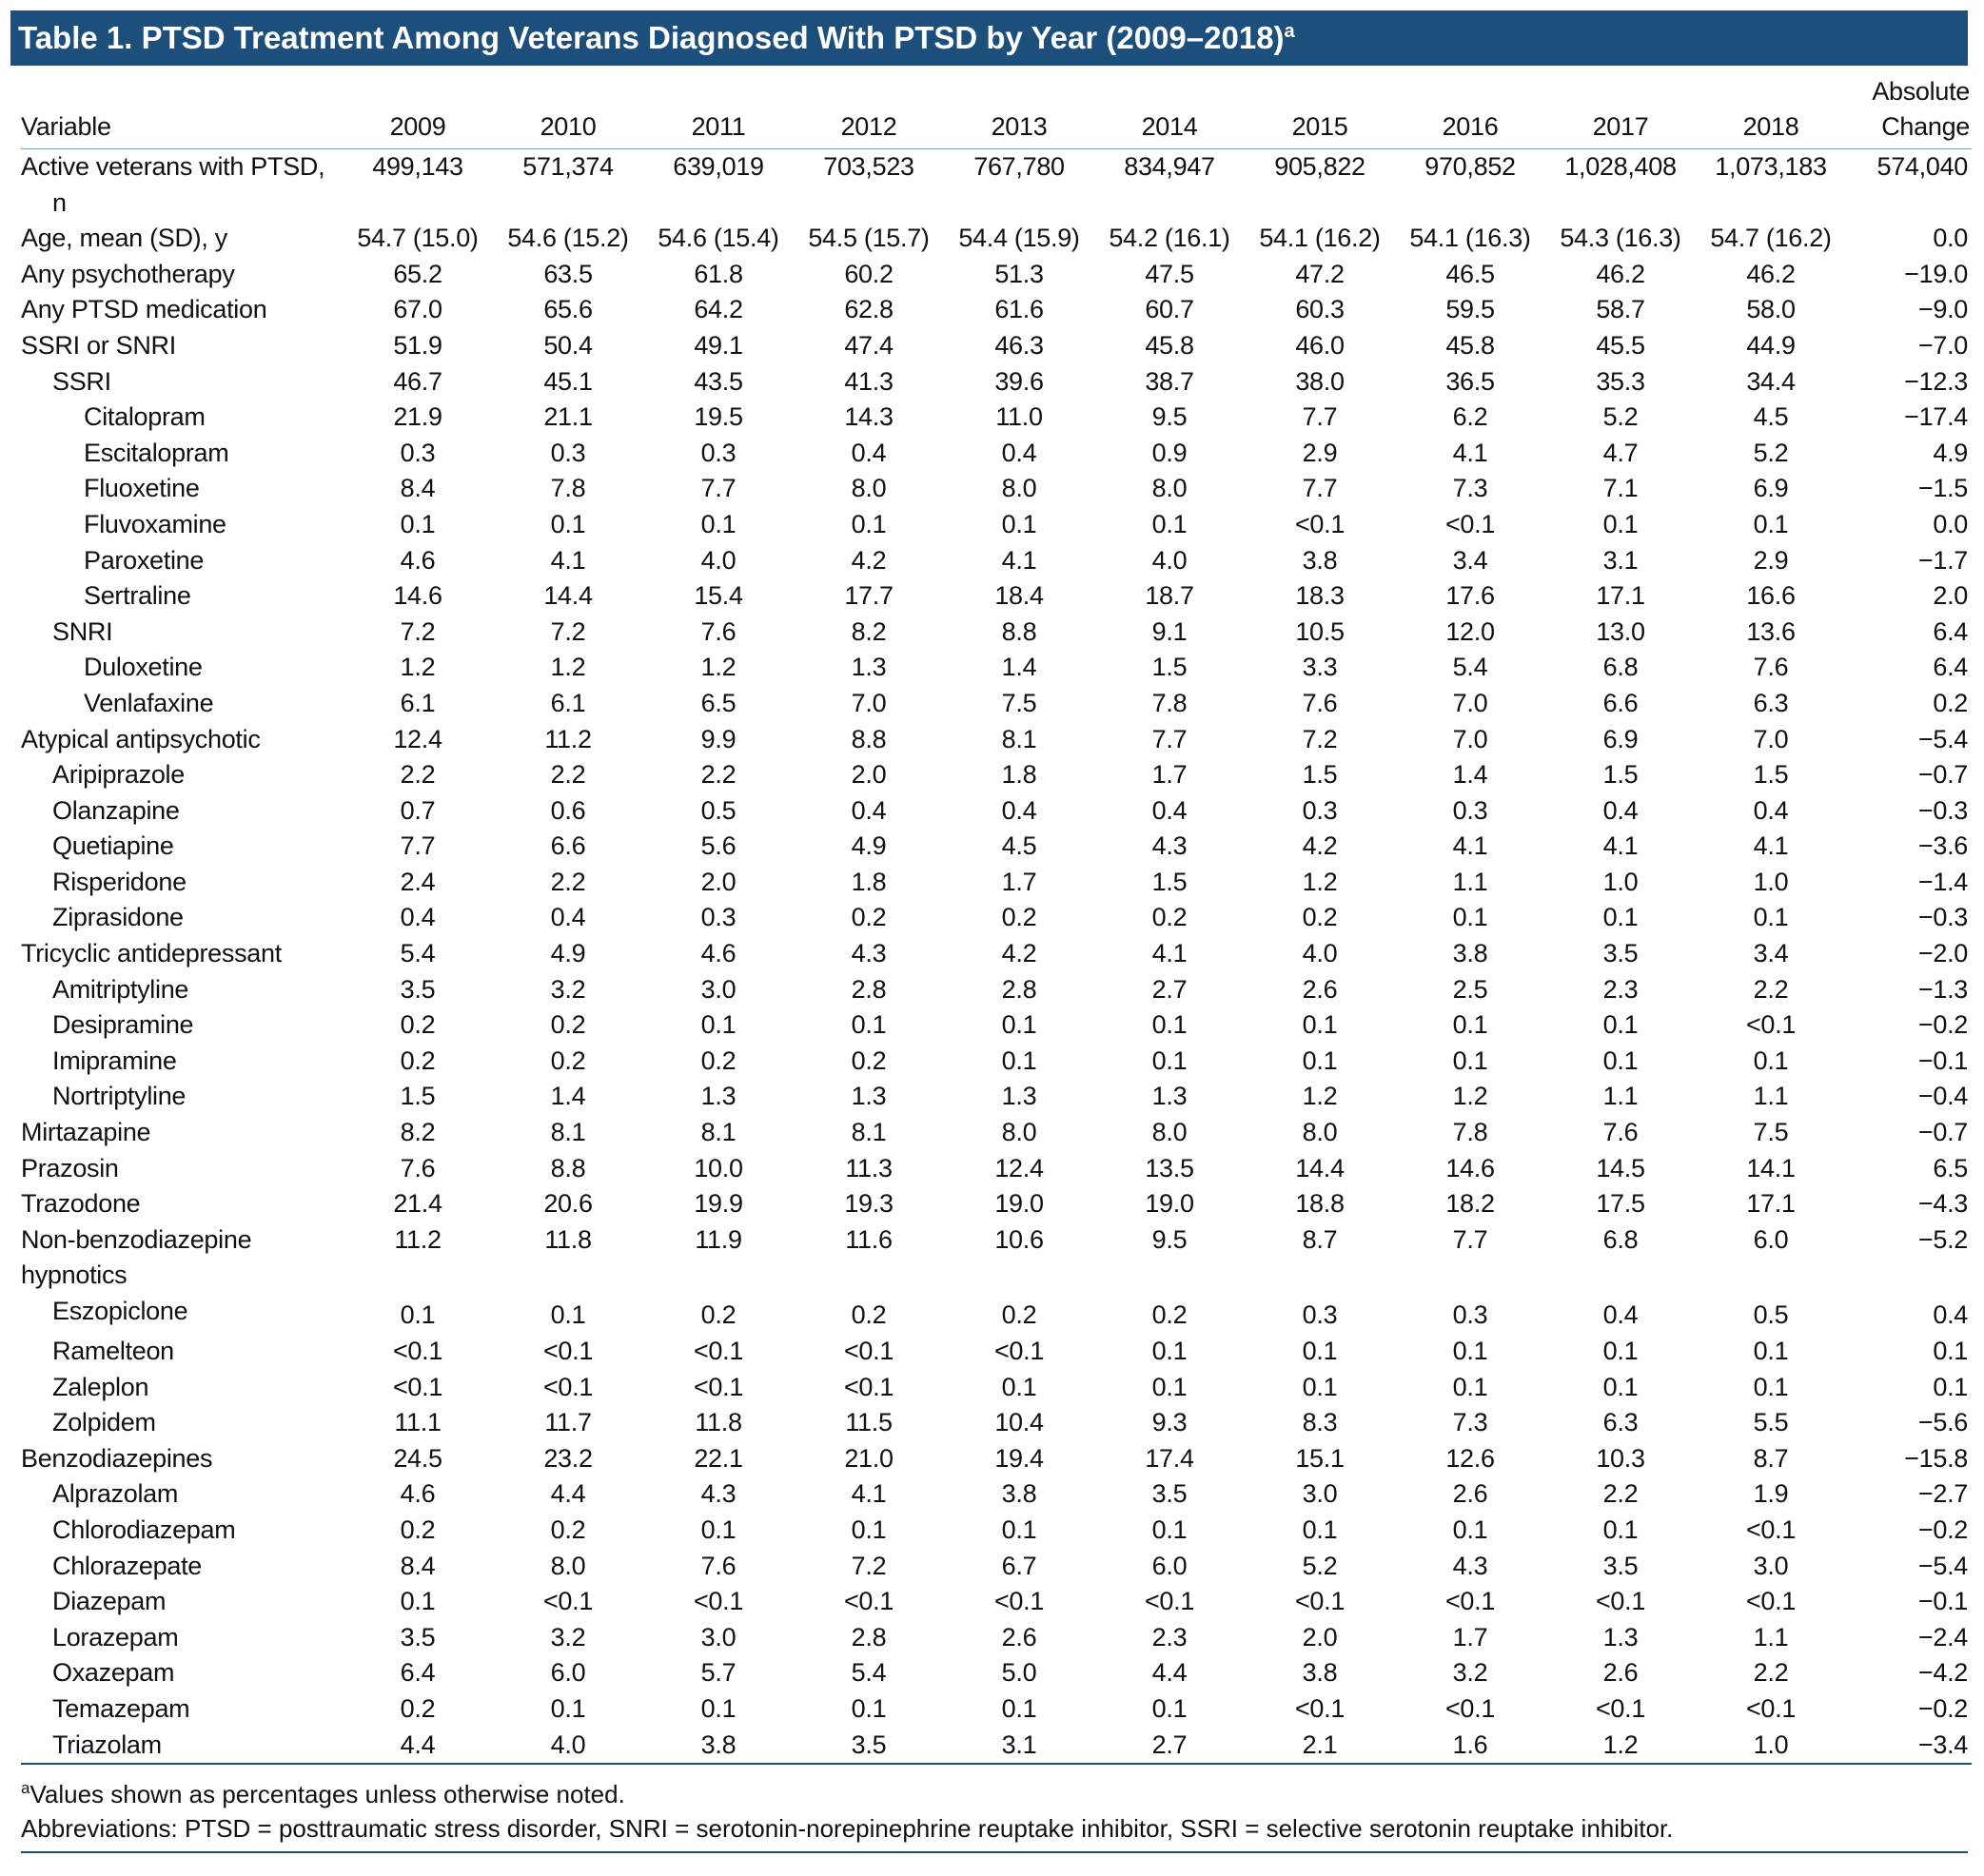 The image size is (1984, 1876). What do you see at coordinates (1320, 381) in the screenshot?
I see `value-cell: 38.0` at bounding box center [1320, 381].